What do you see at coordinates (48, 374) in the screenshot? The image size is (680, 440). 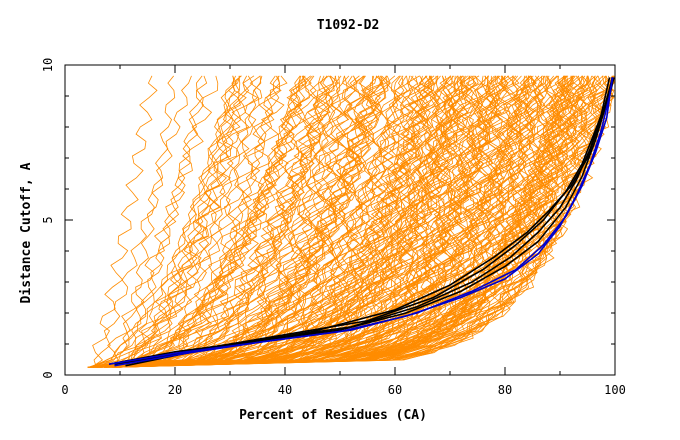 I see `y-tick-label: 0` at bounding box center [48, 374].